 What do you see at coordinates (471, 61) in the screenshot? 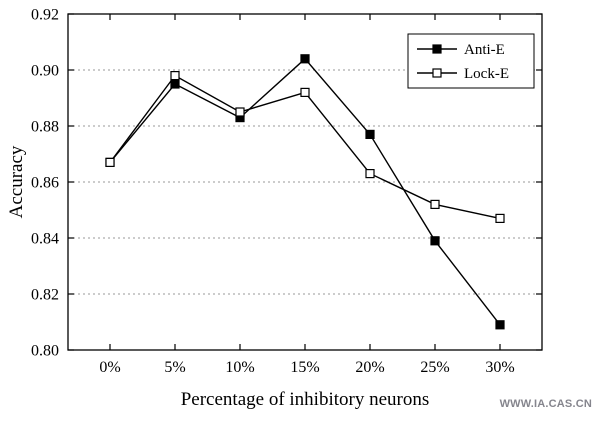
I see `legend-box` at bounding box center [471, 61].